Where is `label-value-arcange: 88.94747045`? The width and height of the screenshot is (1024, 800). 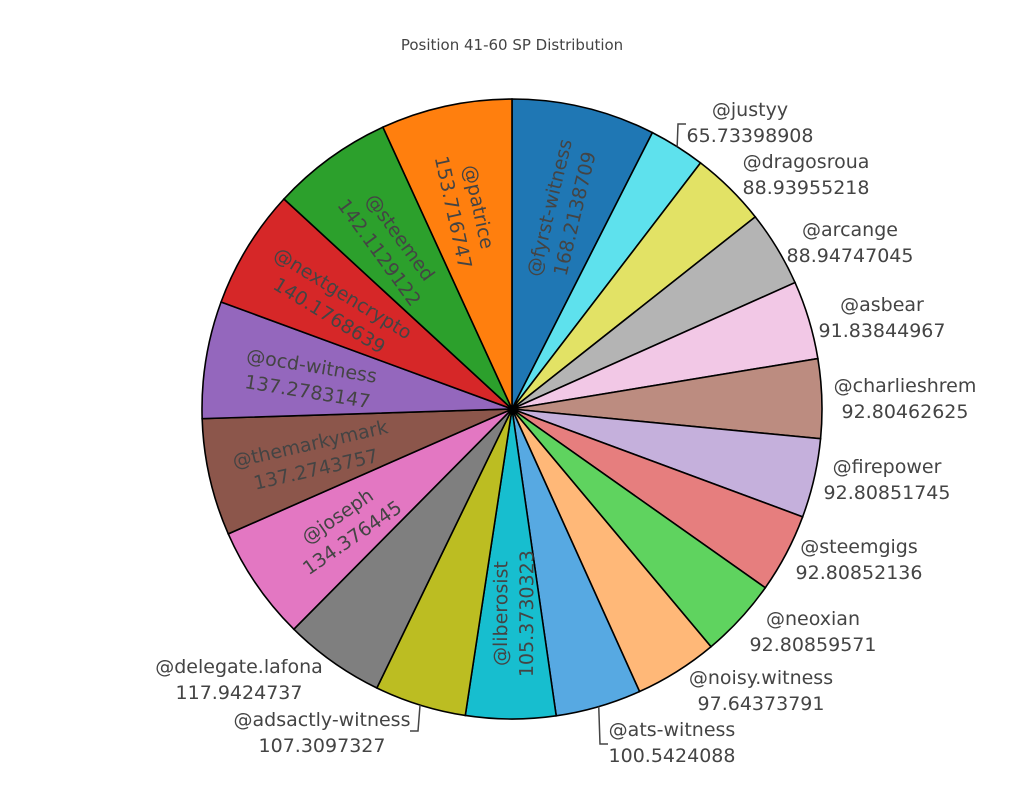 label-value-arcange: 88.94747045 is located at coordinates (850, 256).